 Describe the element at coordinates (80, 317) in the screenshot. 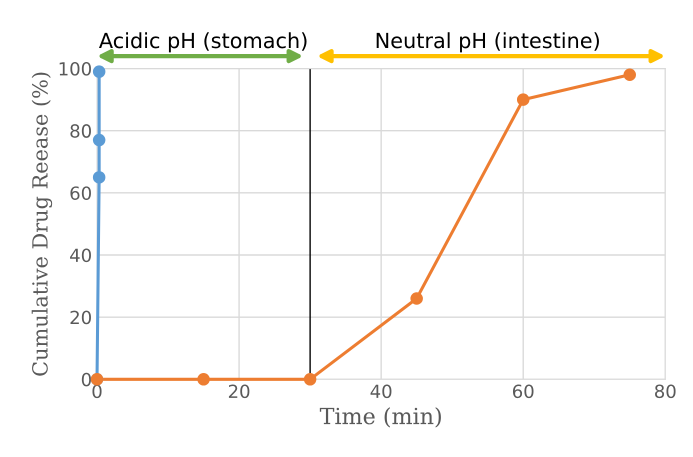

I see `y-tick-label: 20` at that location.